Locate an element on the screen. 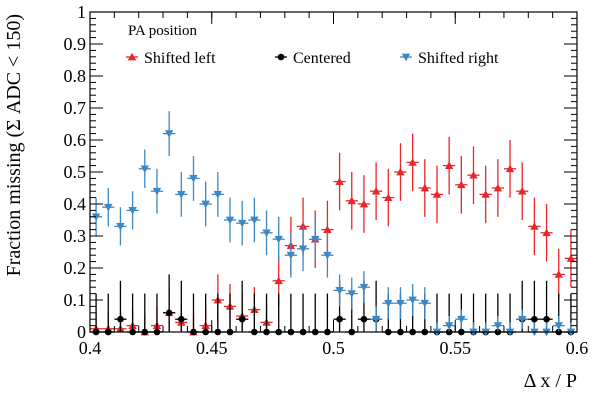 The width and height of the screenshot is (594, 395). legend-entry: Centered is located at coordinates (313, 58).